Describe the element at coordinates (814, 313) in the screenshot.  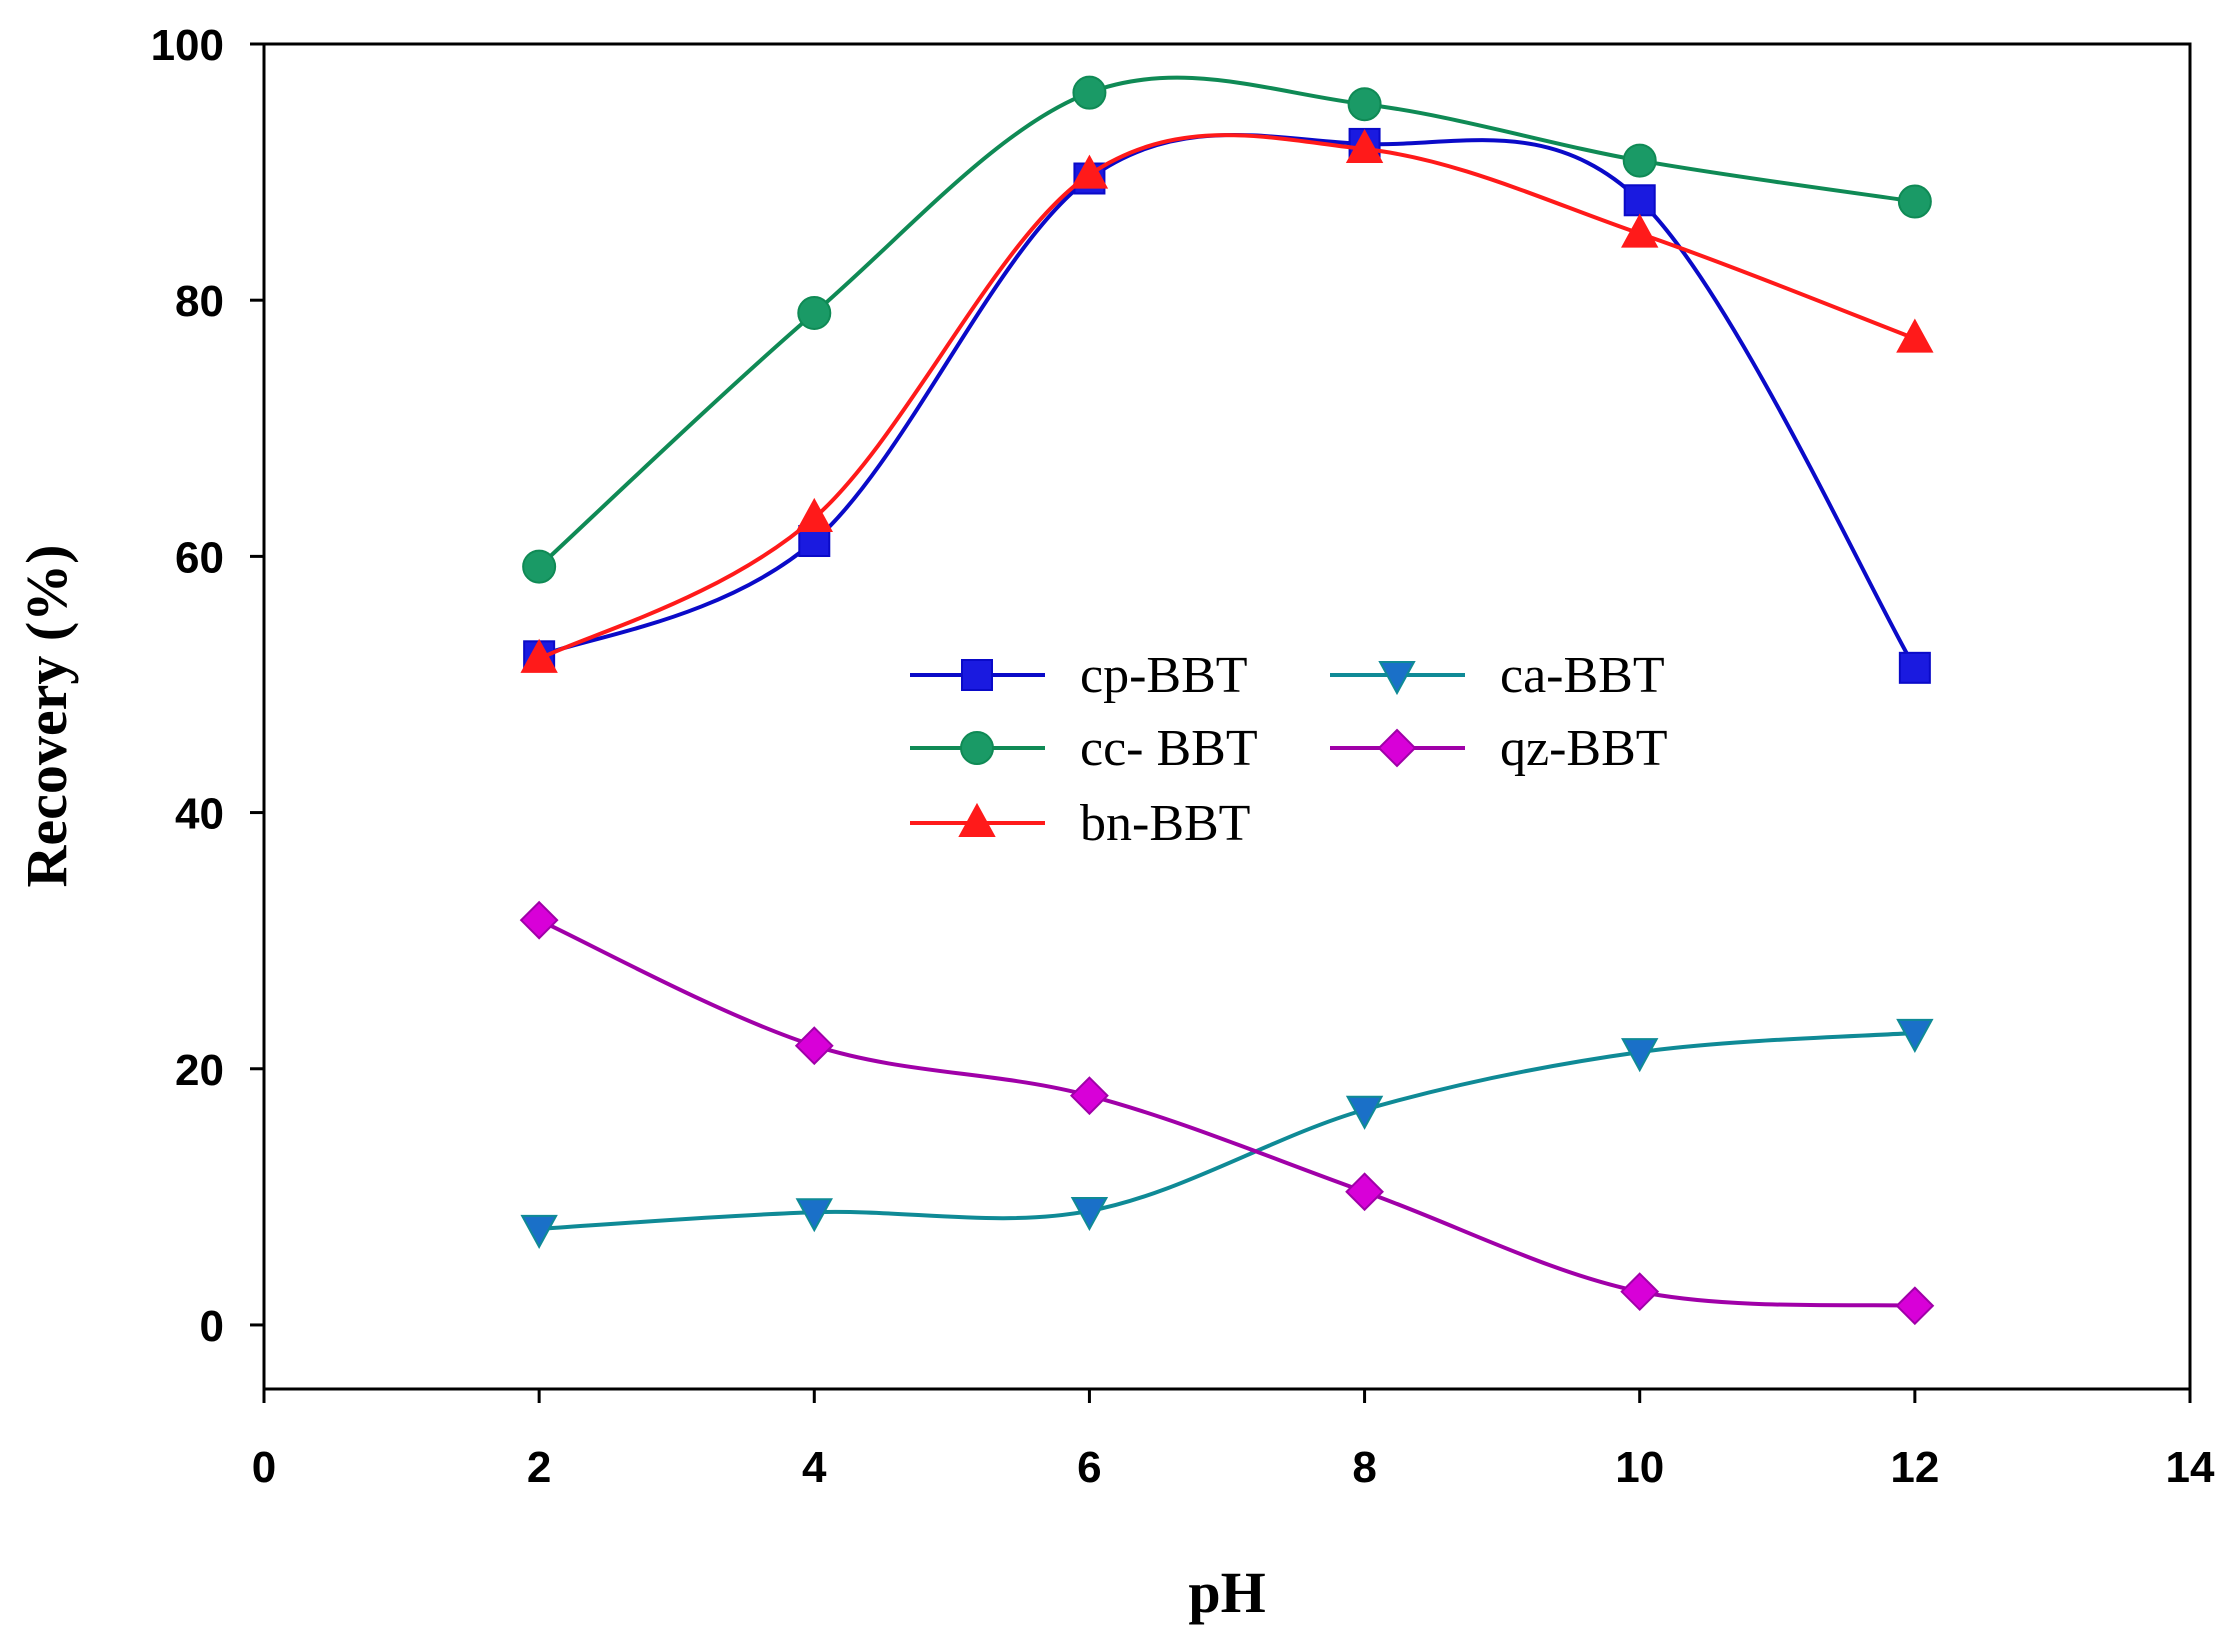
I see `point-cc-bbt-ph4` at that location.